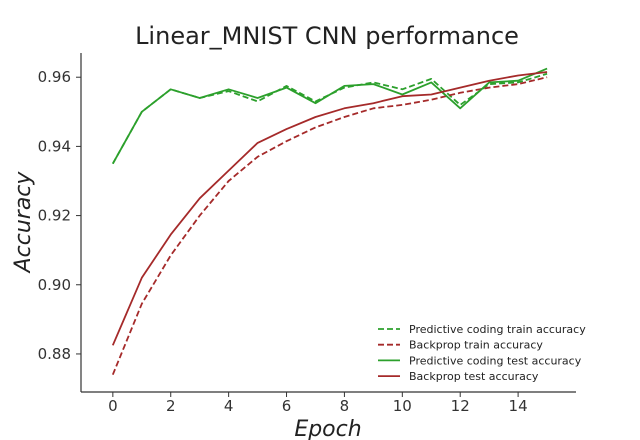  What do you see at coordinates (518, 406) in the screenshot?
I see `x-tick-label: 14` at bounding box center [518, 406].